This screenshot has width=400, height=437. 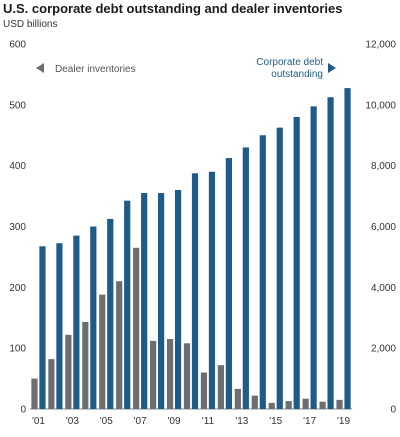 What do you see at coordinates (241, 421) in the screenshot?
I see `x-tick-label: '13` at bounding box center [241, 421].